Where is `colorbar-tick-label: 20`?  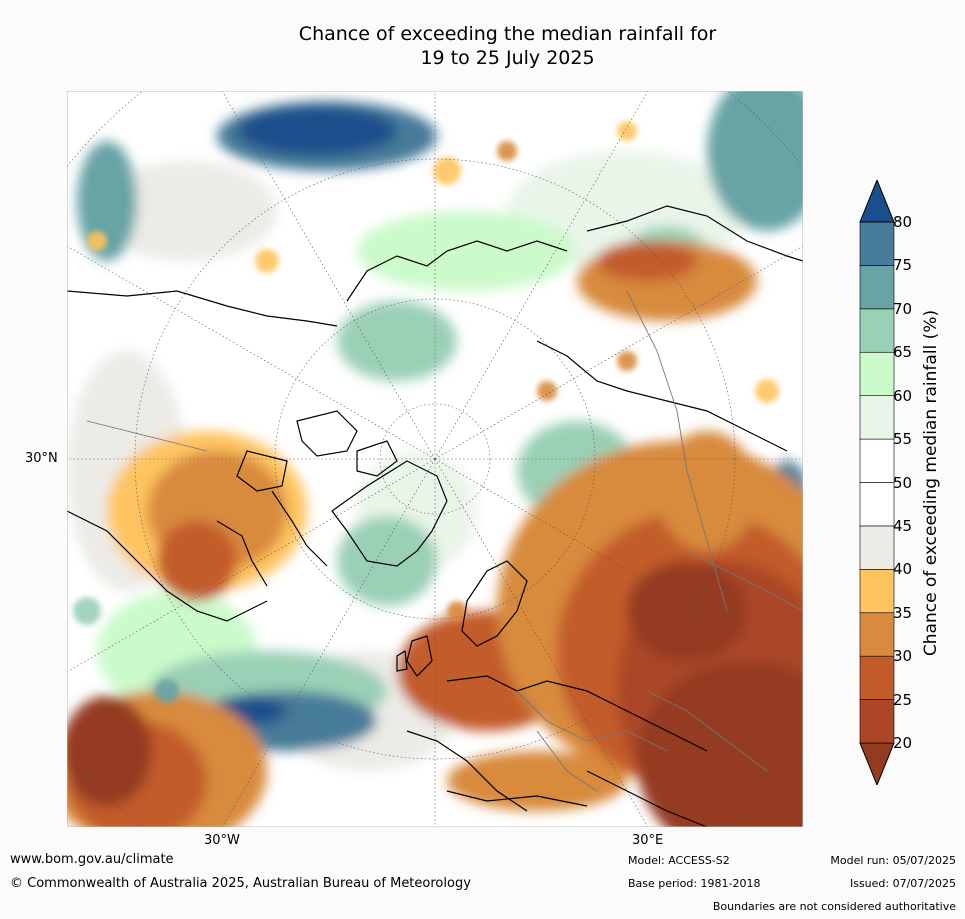
colorbar-tick-label: 20 is located at coordinates (903, 743).